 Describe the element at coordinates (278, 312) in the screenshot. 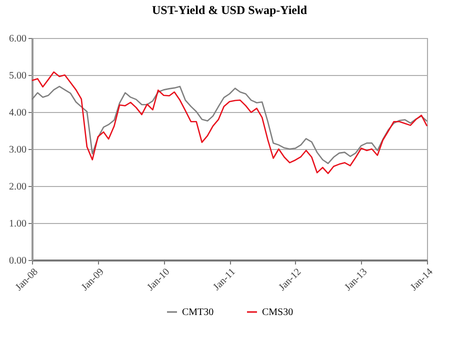

I see `legend-label: CMS30` at that location.